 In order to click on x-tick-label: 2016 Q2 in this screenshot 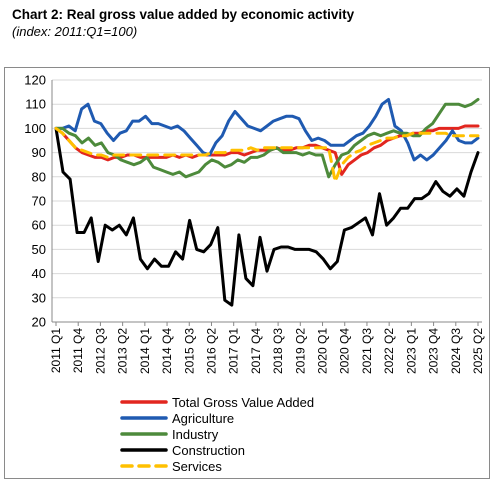, I will do `click(211, 351)`.